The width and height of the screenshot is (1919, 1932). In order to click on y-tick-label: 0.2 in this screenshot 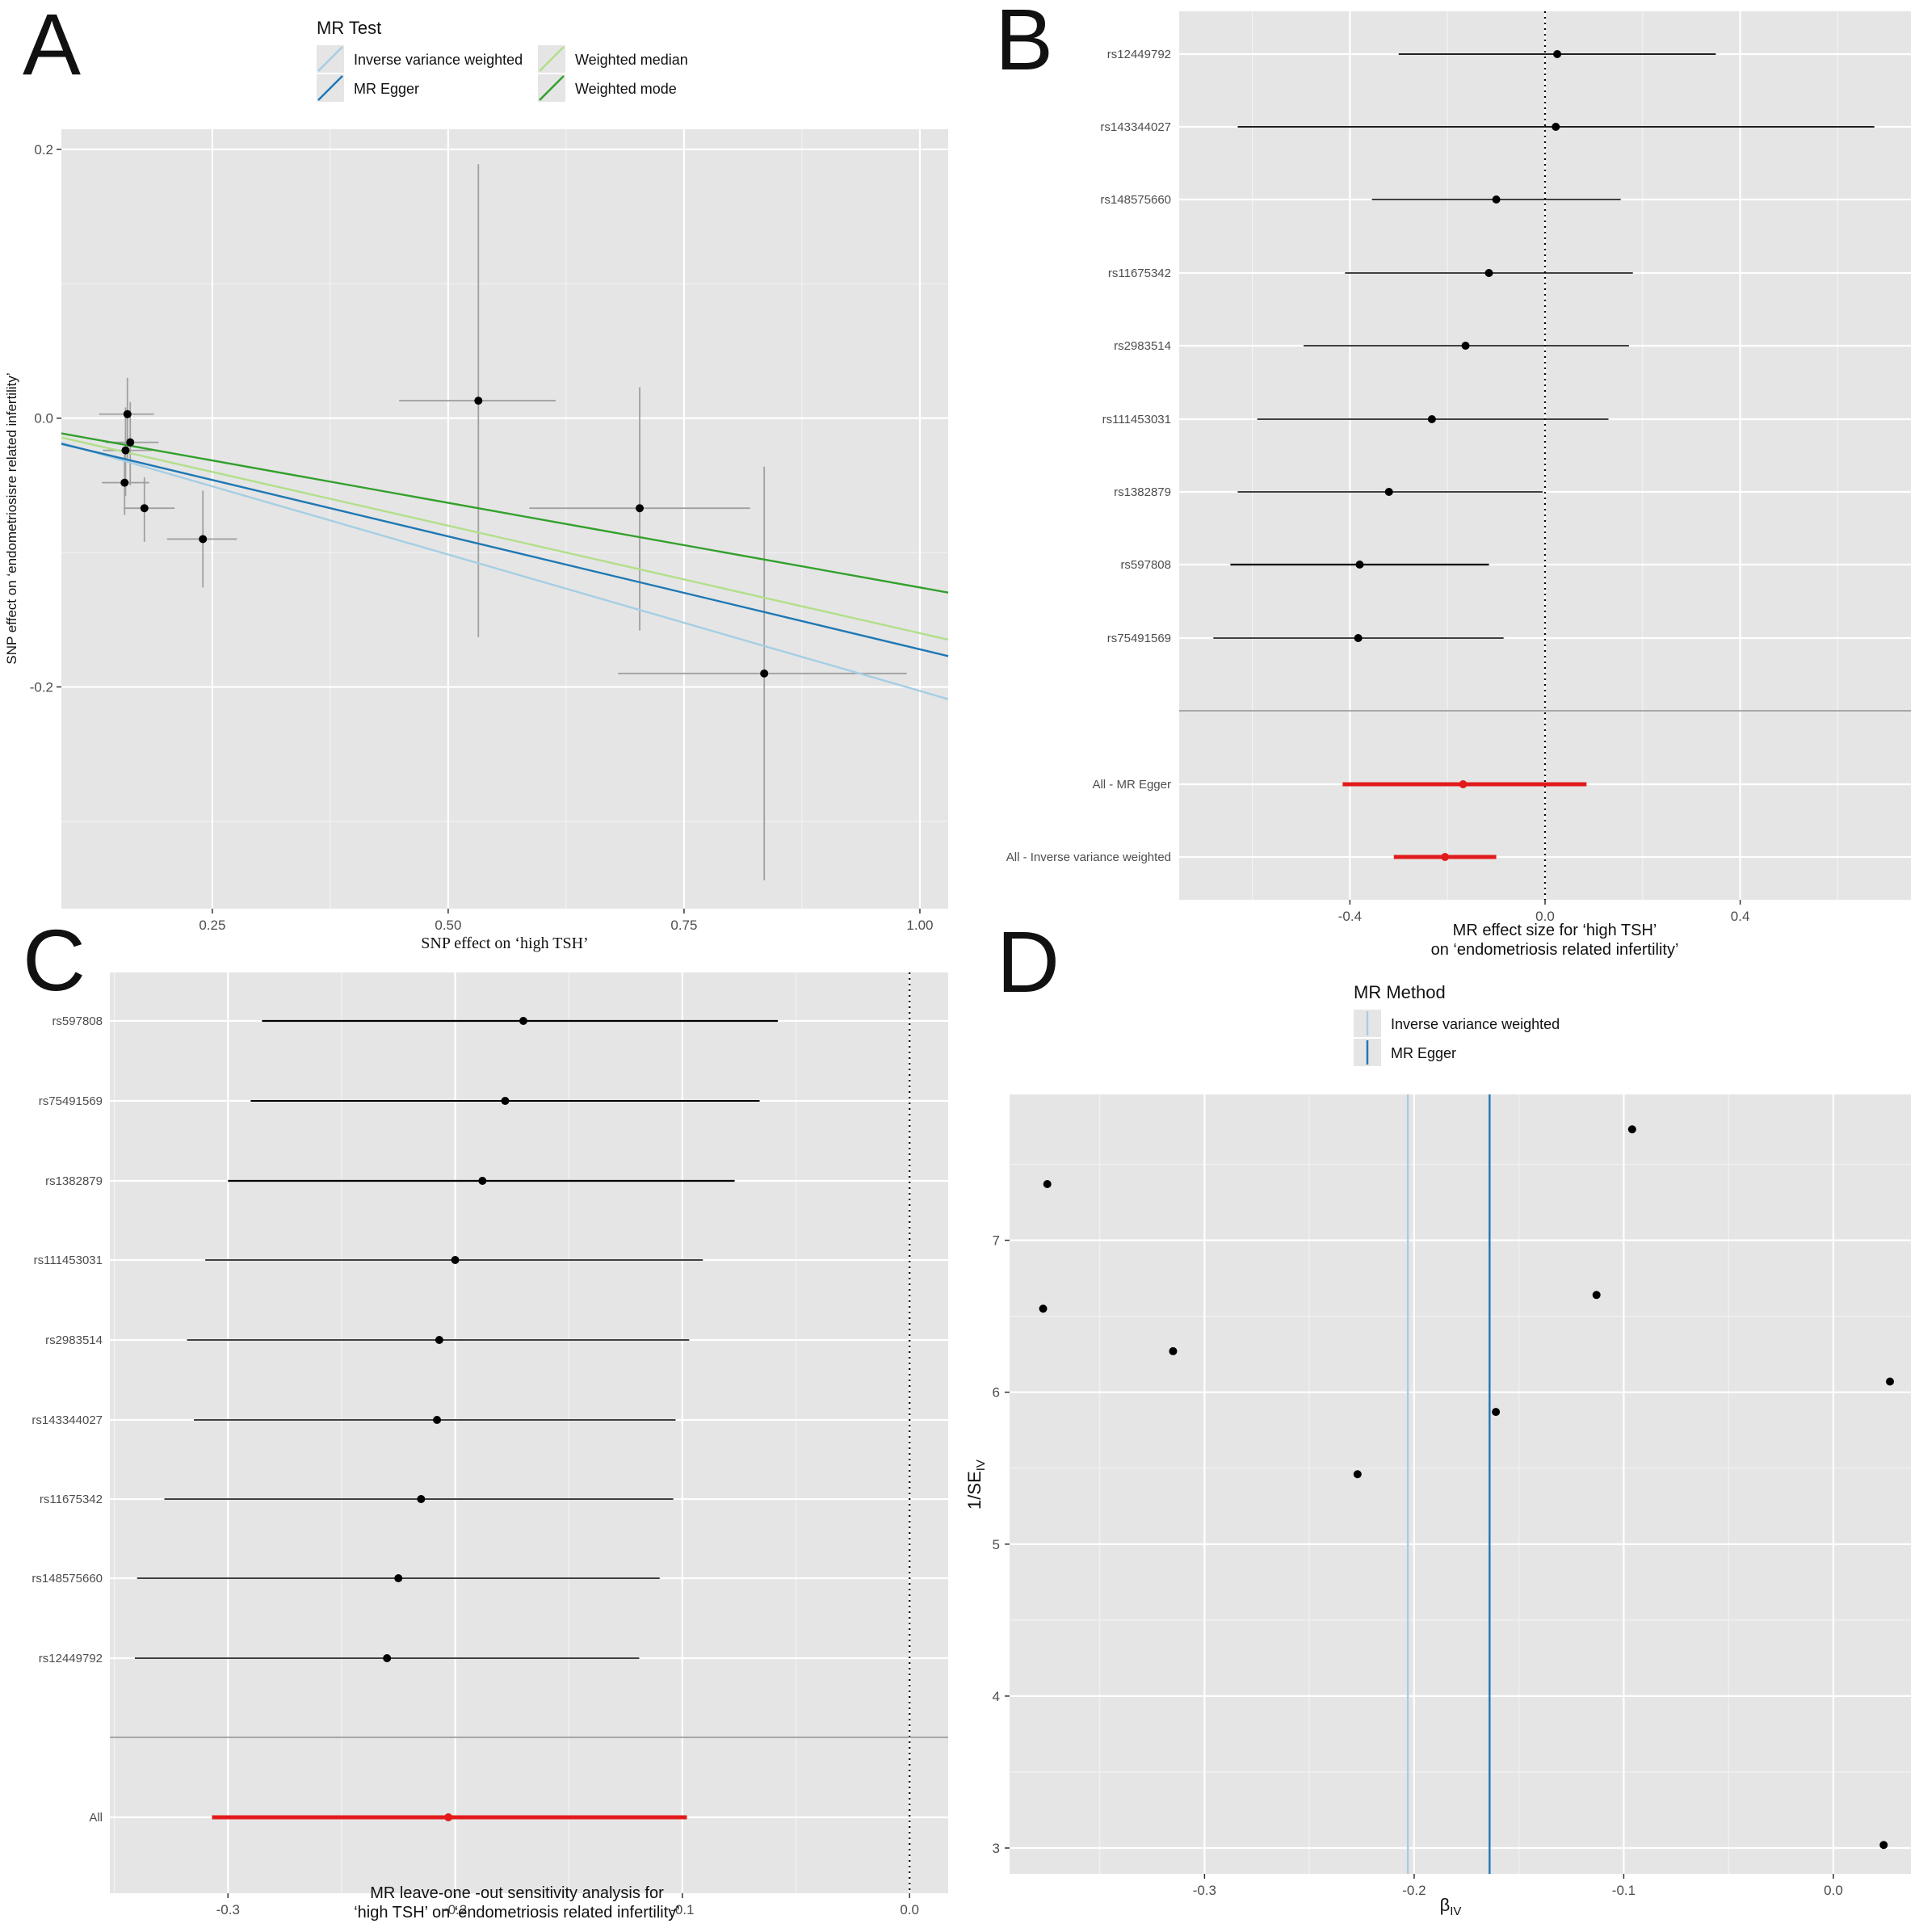, I will do `click(43, 150)`.